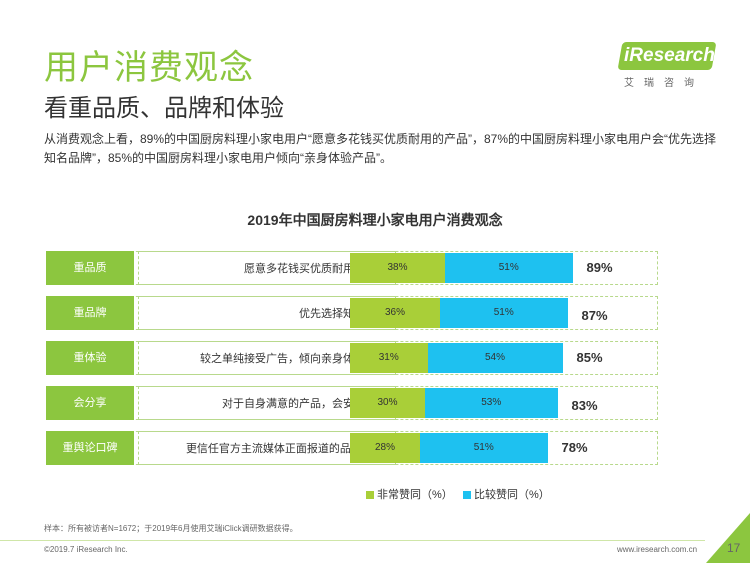  What do you see at coordinates (397, 268) in the screenshot?
I see `bar-very-agree: 38%` at bounding box center [397, 268].